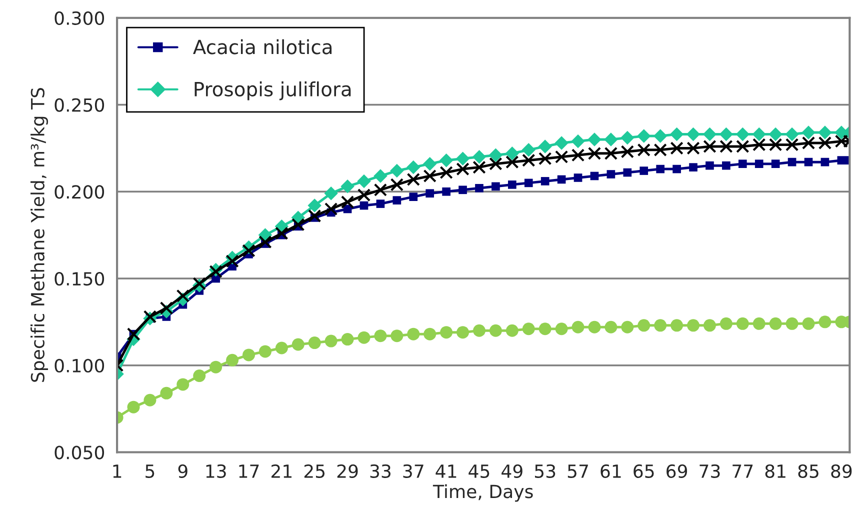 This screenshot has width=867, height=511. Describe the element at coordinates (117, 471) in the screenshot. I see `x-tick-label: 1` at that location.